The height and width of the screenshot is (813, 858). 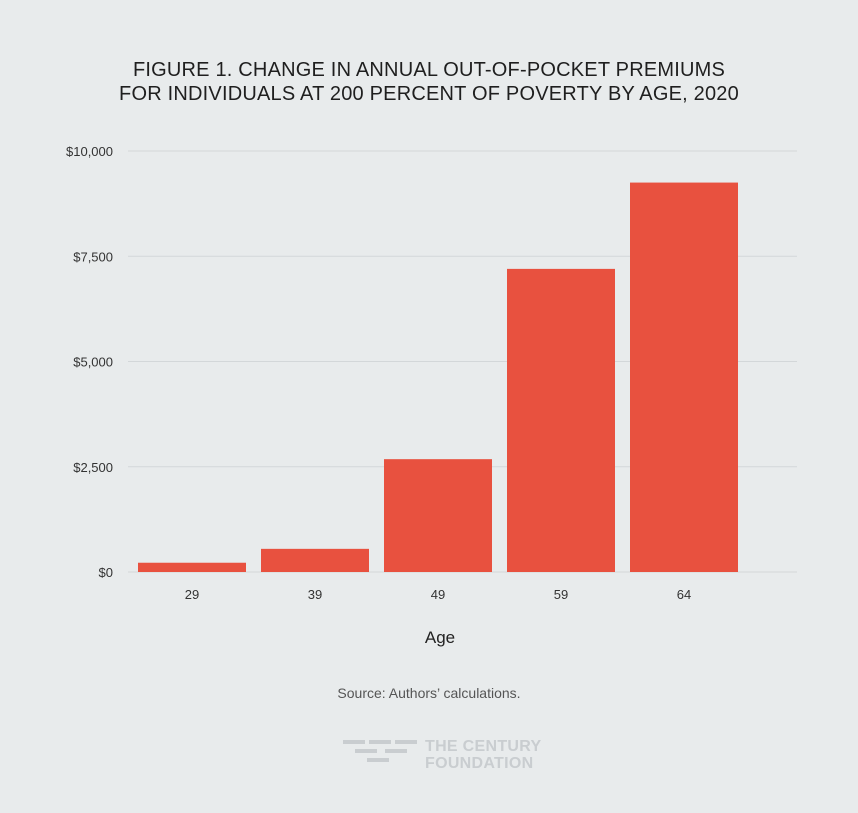 What do you see at coordinates (684, 594) in the screenshot?
I see `x-tick-label: 64` at bounding box center [684, 594].